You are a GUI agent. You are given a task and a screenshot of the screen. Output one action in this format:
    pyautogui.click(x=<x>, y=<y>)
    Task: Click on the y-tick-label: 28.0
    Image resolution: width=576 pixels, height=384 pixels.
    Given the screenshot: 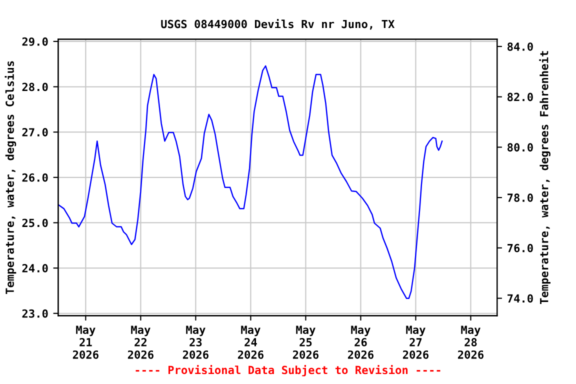 What is the action you would take?
    pyautogui.click(x=35, y=87)
    